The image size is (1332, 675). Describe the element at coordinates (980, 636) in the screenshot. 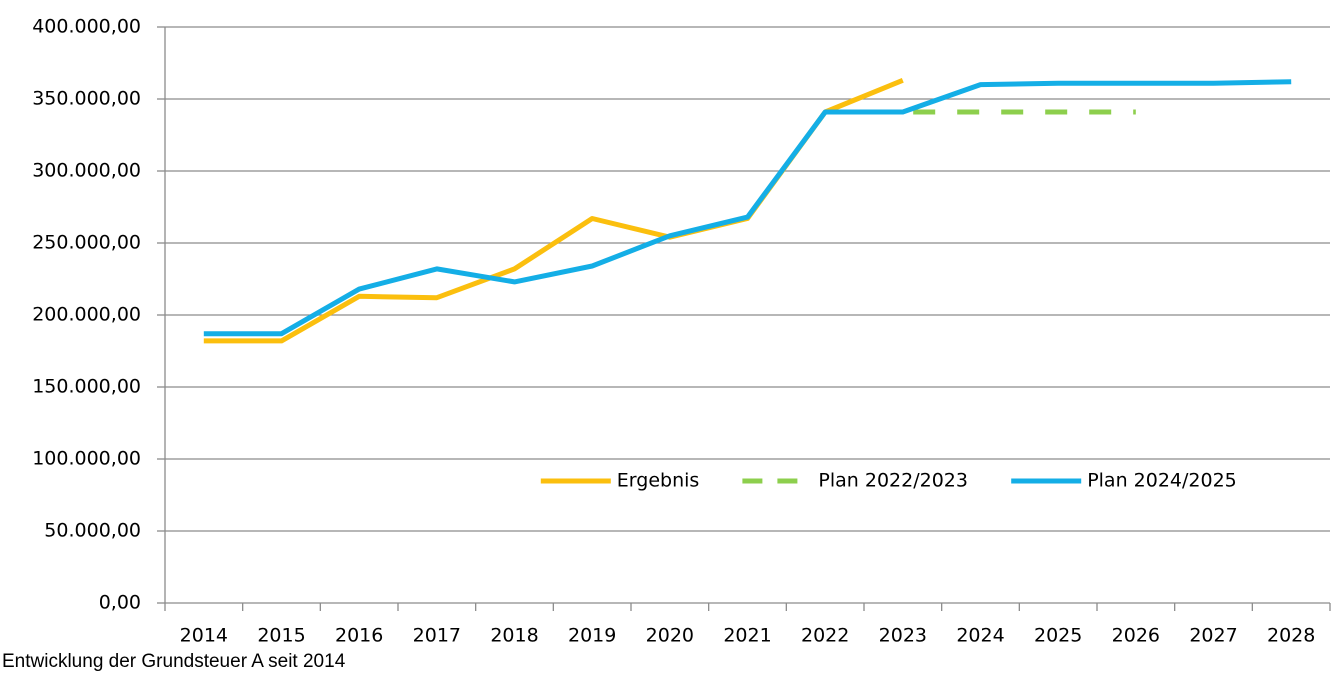

I see `x-tick-label: 2024` at that location.